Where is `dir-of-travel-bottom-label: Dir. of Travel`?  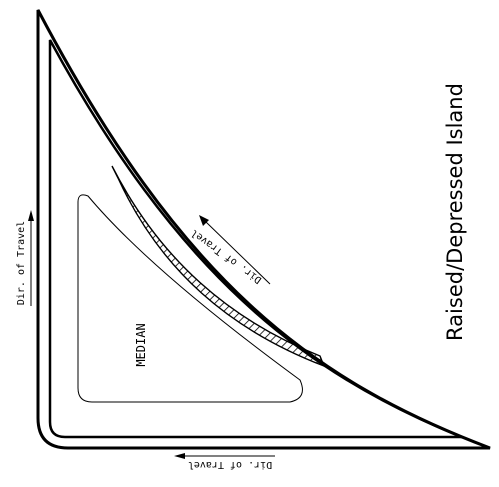 dir-of-travel-bottom-label: Dir. of Travel is located at coordinates (230, 464).